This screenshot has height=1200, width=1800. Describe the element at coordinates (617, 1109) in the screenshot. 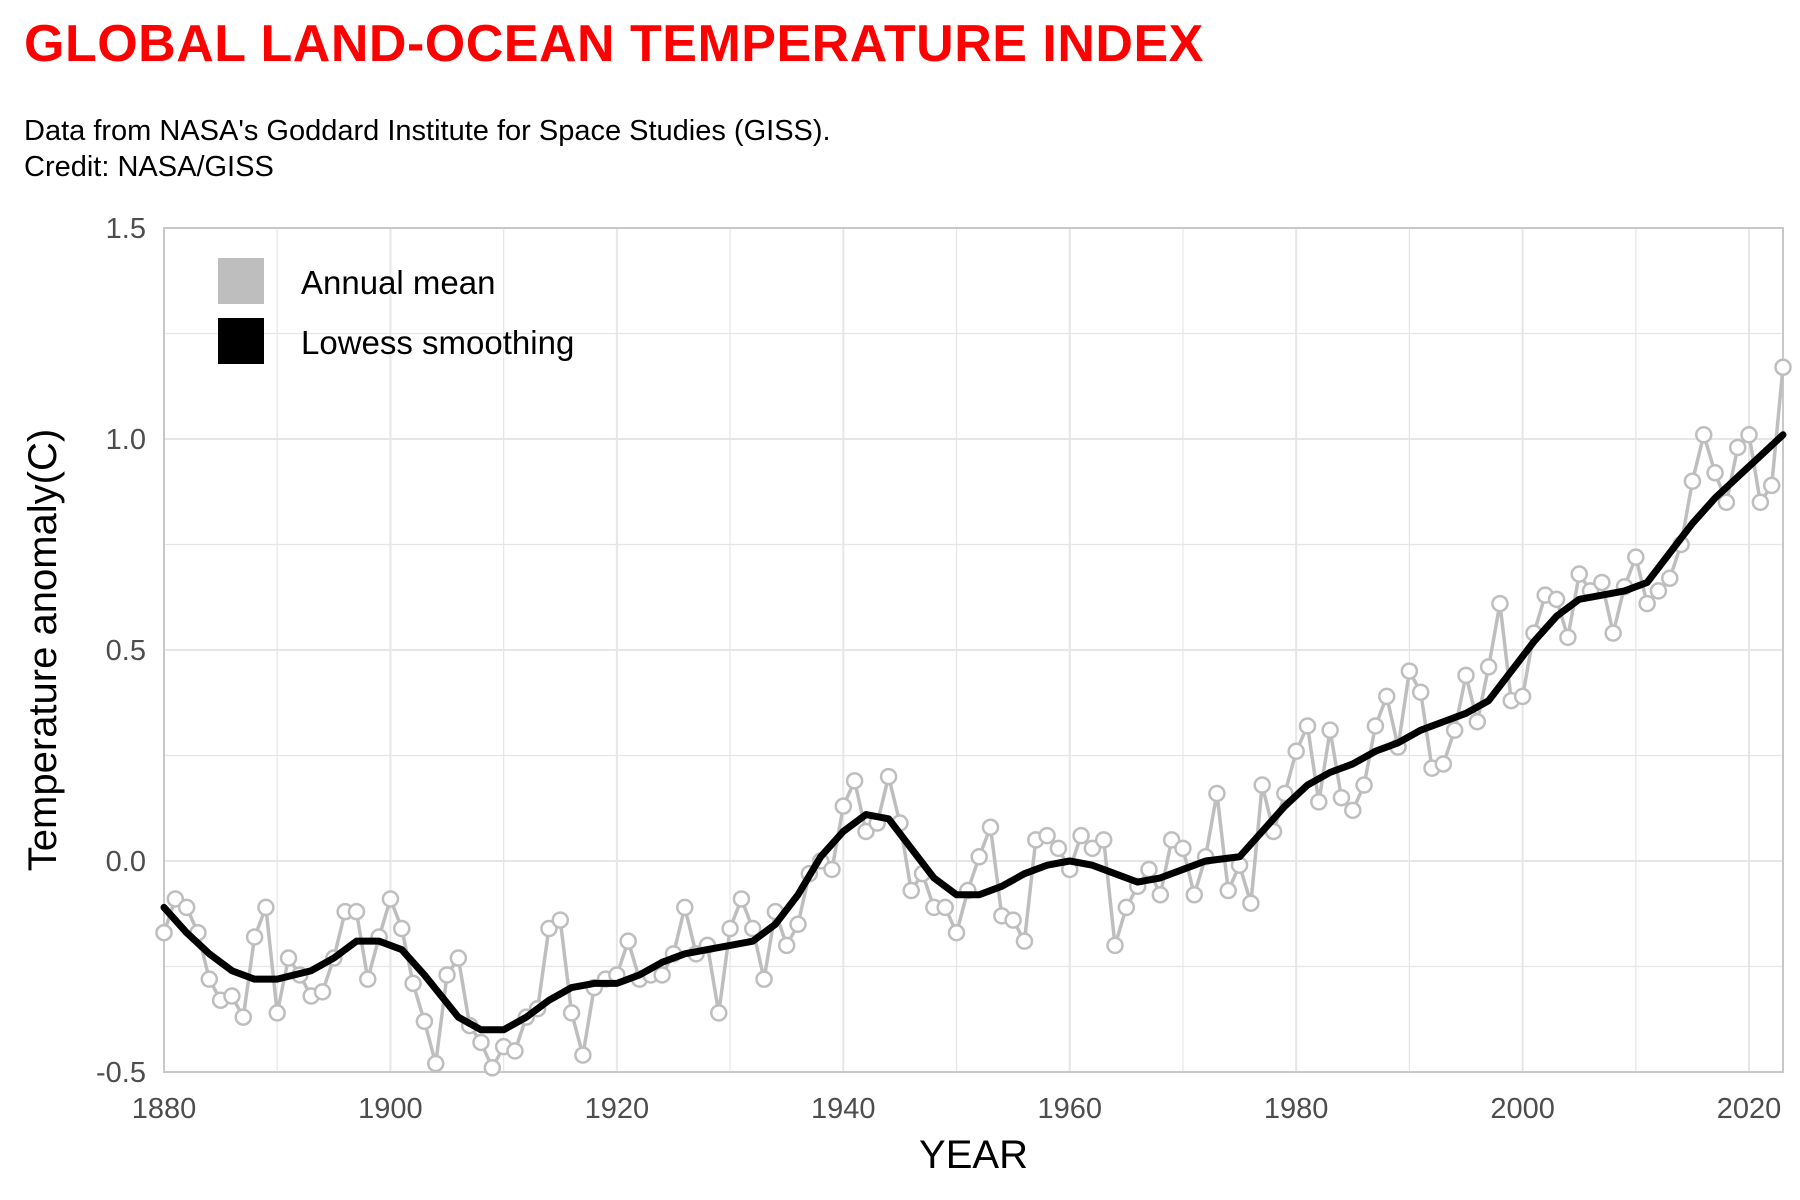

I see `x-tick-label: 1920` at that location.